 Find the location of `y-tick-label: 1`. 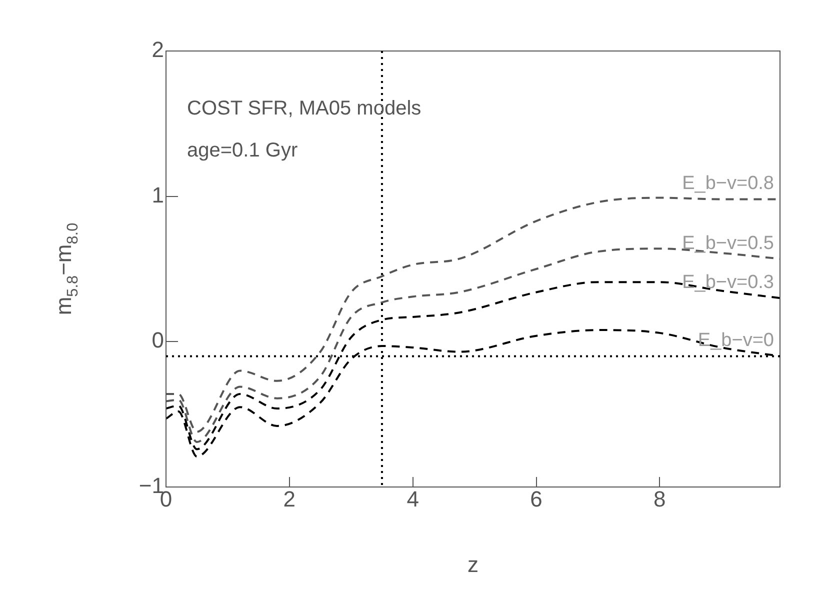

y-tick-label: 1 is located at coordinates (158, 195).